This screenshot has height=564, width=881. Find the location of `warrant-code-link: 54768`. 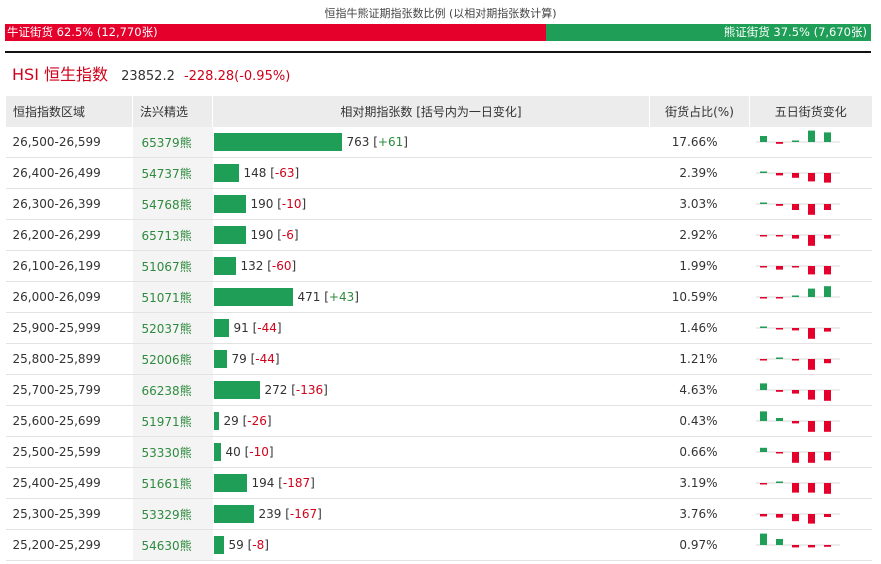

warrant-code-link: 54768 is located at coordinates (160, 204).